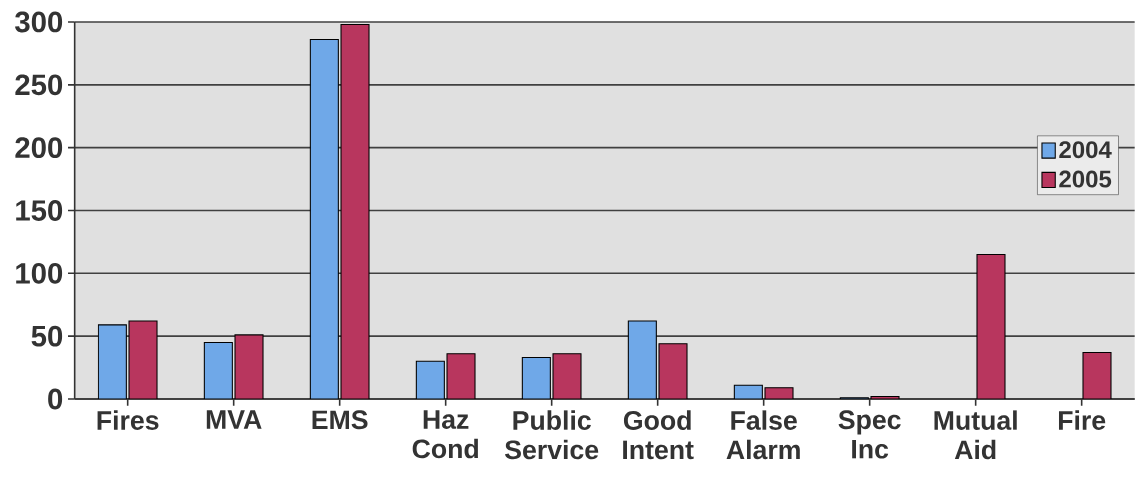  What do you see at coordinates (39, 22) in the screenshot?
I see `y-tick-label: 300` at bounding box center [39, 22].